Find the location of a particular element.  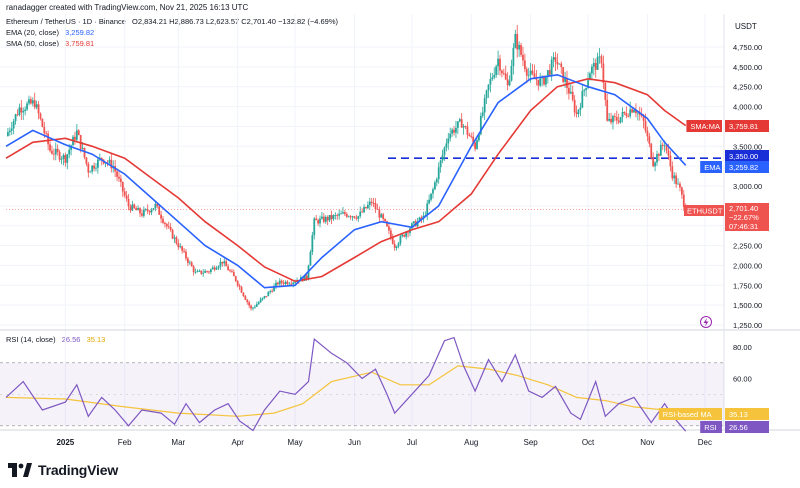

time-axis: 2025 Feb Mar Apr May Jun Jul Aug Sep Oct Nov Dec is located at coordinates (384, 442).